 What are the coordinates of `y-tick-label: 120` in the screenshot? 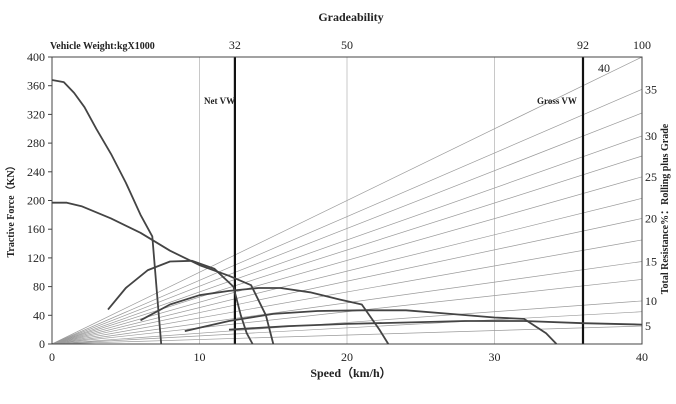 It's located at (36, 258).